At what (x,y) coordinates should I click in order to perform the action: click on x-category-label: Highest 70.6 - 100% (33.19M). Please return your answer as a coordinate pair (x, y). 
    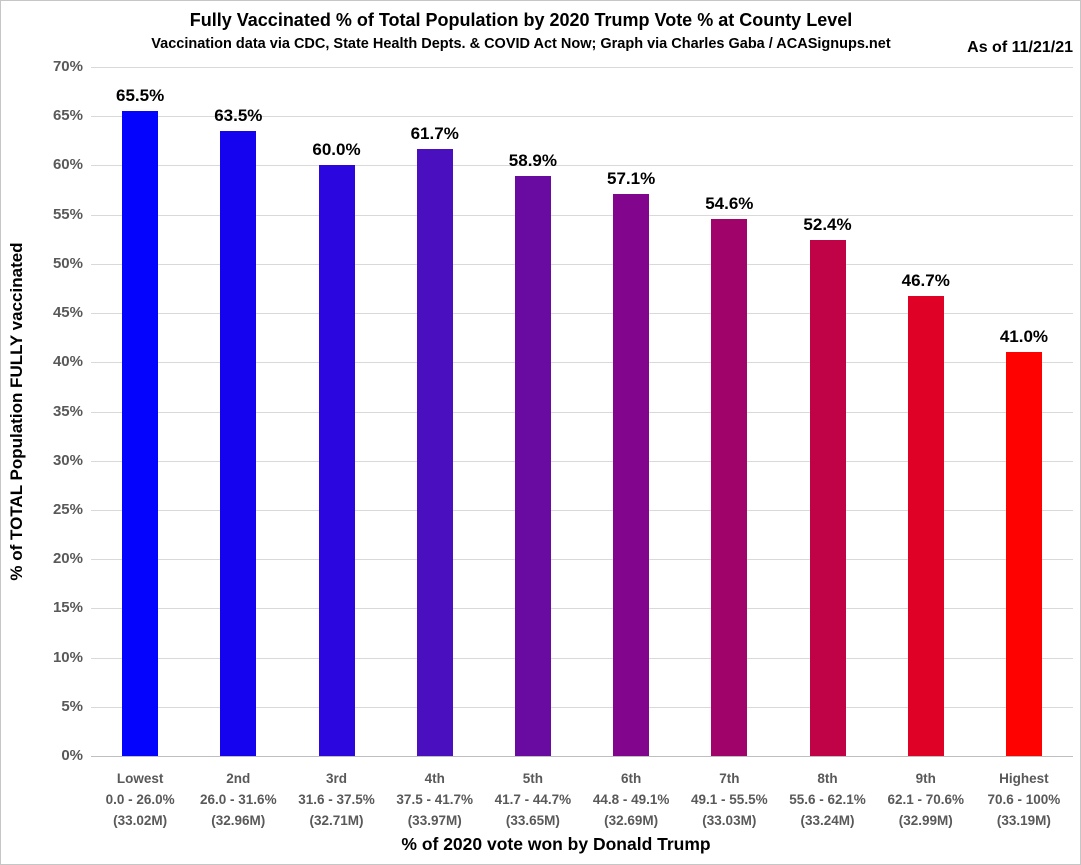
    Looking at the image, I should click on (1024, 799).